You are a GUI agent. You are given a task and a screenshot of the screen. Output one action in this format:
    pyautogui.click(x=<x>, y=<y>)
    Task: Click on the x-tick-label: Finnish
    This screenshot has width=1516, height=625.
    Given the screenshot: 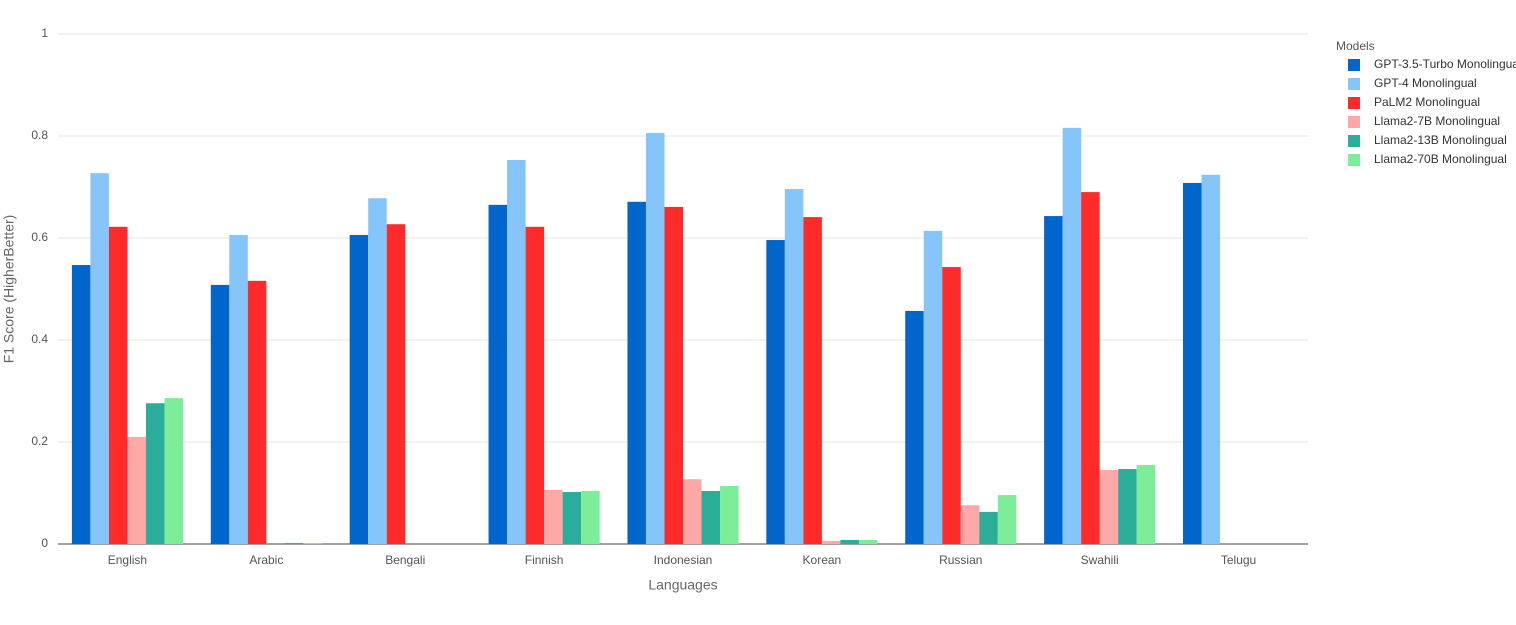 What is the action you would take?
    pyautogui.click(x=544, y=560)
    